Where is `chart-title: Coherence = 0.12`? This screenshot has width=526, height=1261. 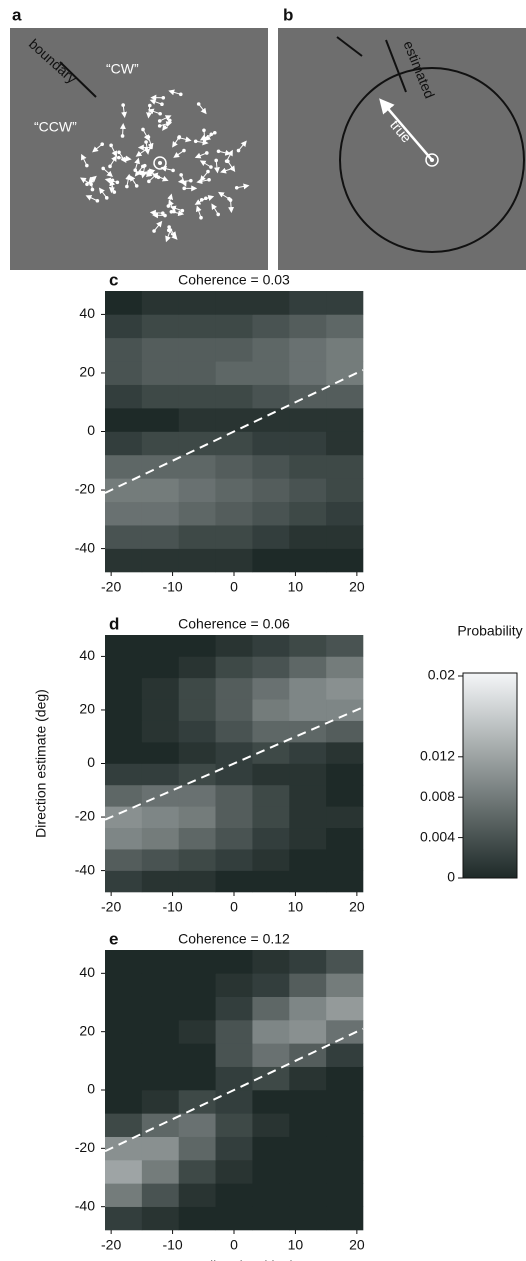
chart-title: Coherence = 0.12 is located at coordinates (234, 939).